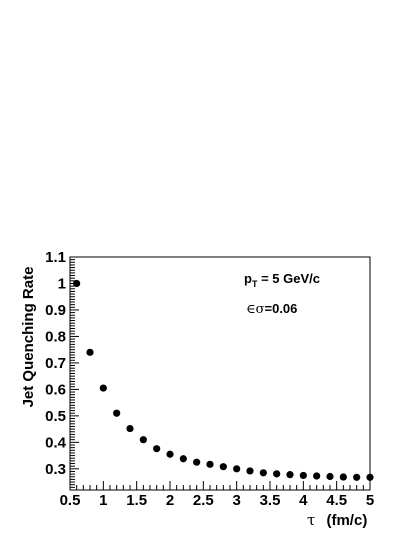  I want to click on y-tick-label: 0.6, so click(55, 389).